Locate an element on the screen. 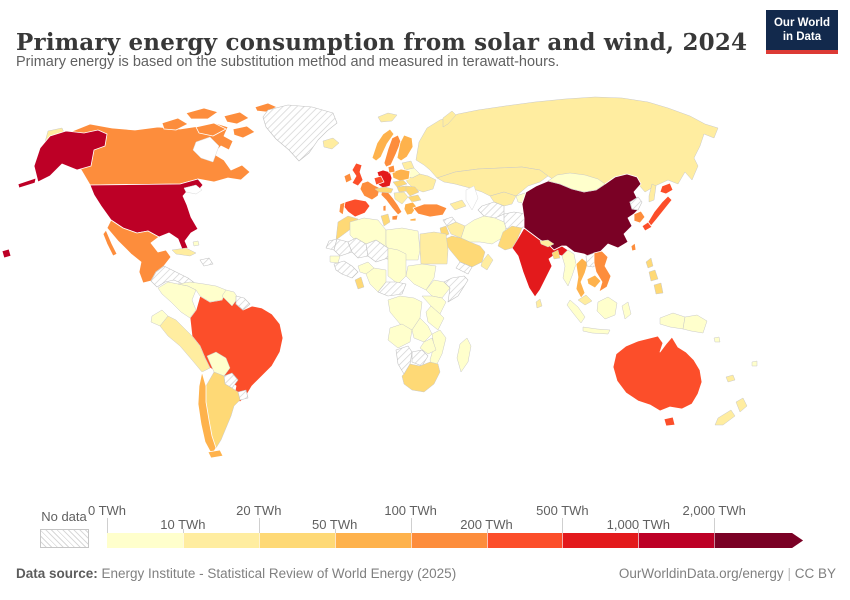 The width and height of the screenshot is (850, 600). country-vietnam is located at coordinates (602, 271).